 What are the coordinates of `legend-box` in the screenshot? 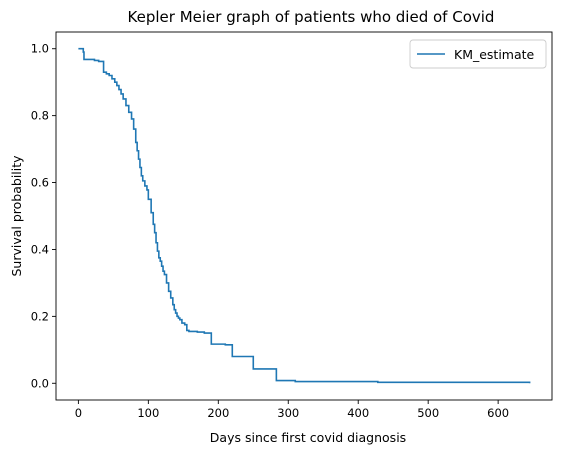 It's located at (478, 54).